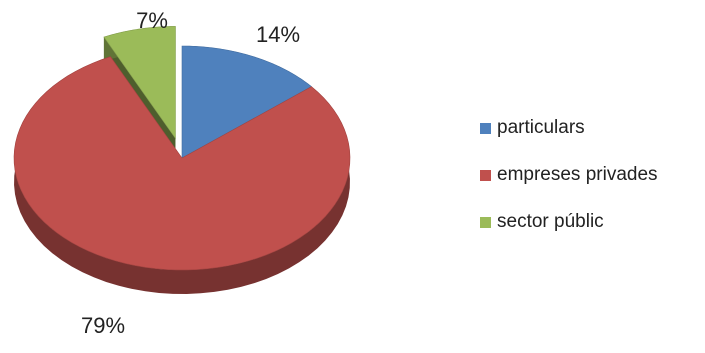 The height and width of the screenshot is (353, 705). I want to click on data-label-empreses-privades: 79%, so click(103, 325).